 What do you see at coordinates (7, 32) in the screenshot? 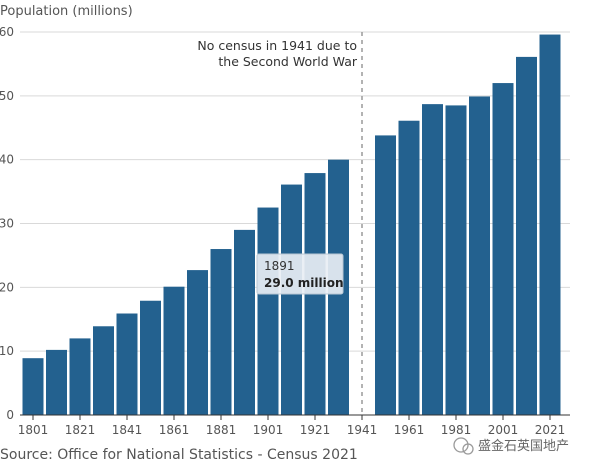
I see `y-tick-label-60: 60` at bounding box center [7, 32].